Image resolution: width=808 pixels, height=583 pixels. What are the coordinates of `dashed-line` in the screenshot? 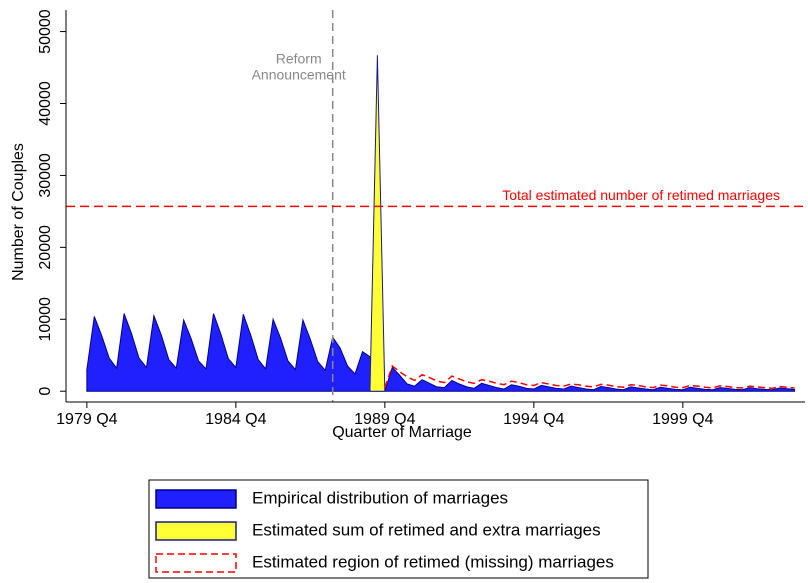 It's located at (589, 377).